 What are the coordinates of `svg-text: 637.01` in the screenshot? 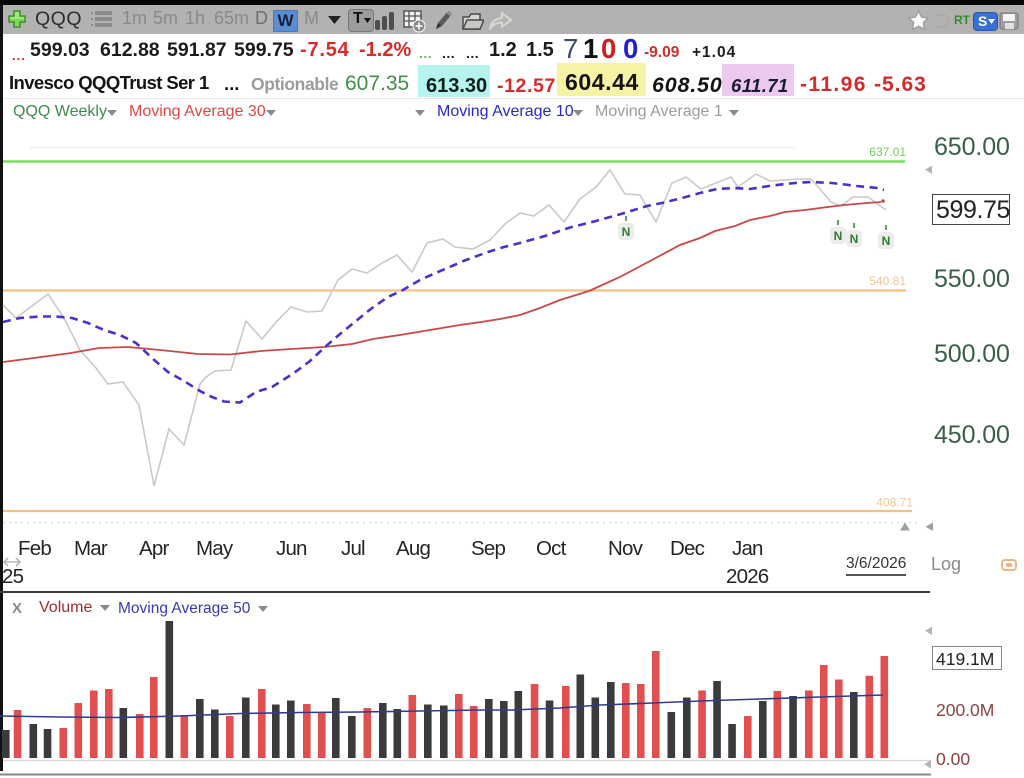 It's located at (887, 152).